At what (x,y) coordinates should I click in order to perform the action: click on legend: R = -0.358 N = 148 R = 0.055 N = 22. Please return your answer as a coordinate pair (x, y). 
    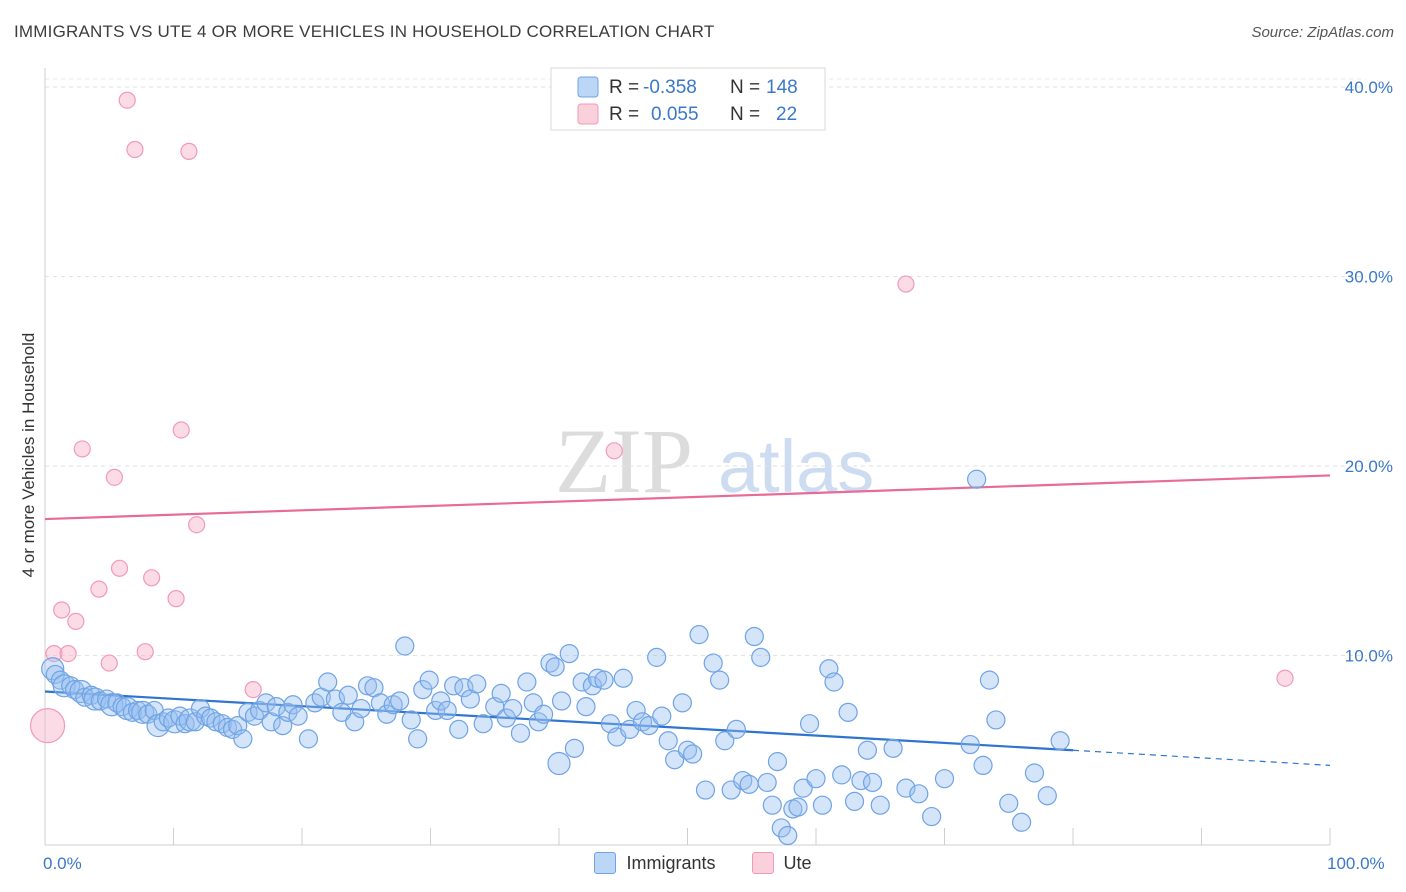
    Looking at the image, I should click on (688, 99).